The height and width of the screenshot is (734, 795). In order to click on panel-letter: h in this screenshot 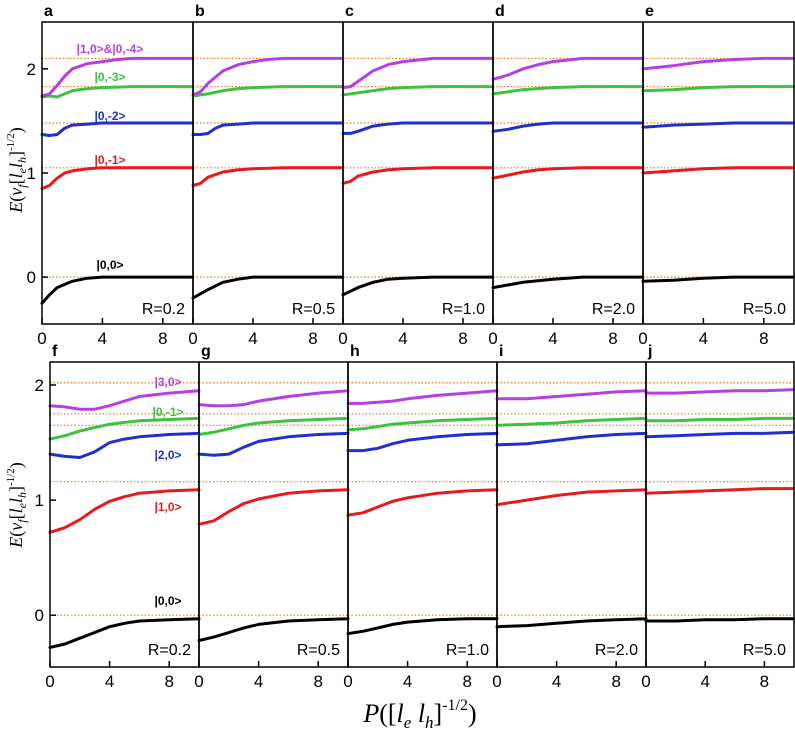, I will do `click(355, 351)`.